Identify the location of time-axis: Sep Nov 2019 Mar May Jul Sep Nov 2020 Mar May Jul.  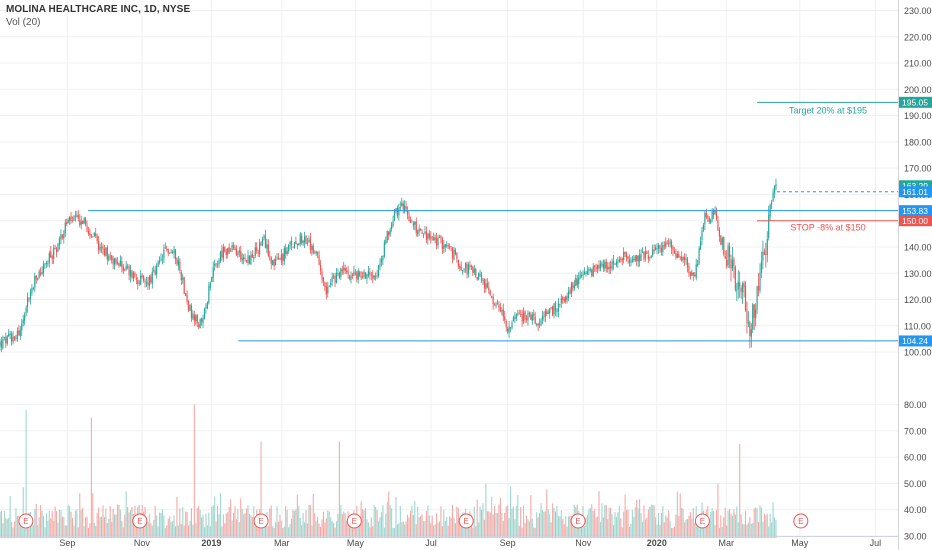
(470, 543).